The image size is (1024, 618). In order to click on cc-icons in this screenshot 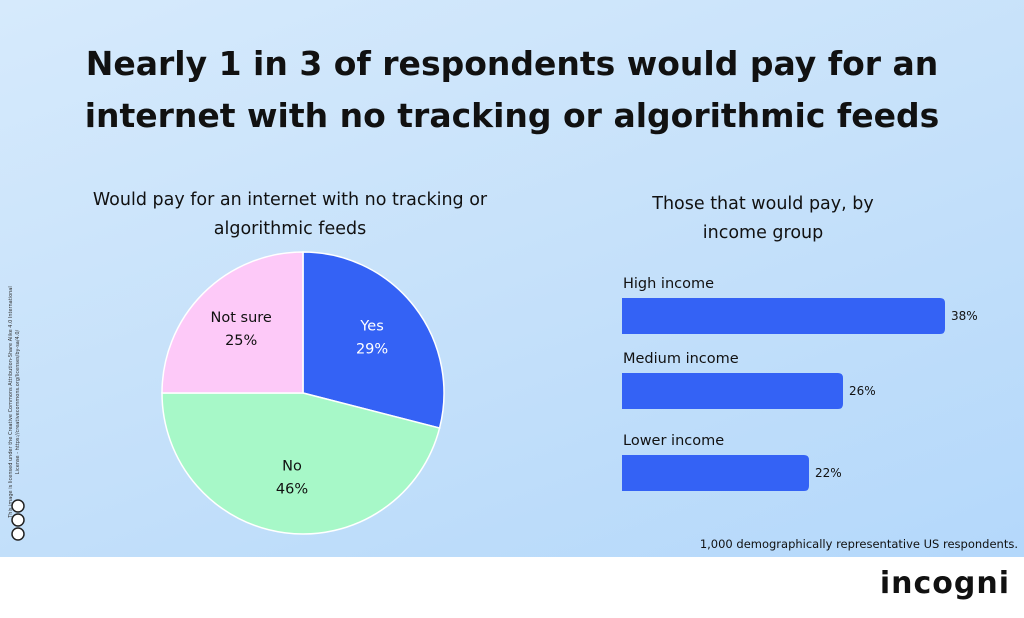, I will do `click(18, 520)`.